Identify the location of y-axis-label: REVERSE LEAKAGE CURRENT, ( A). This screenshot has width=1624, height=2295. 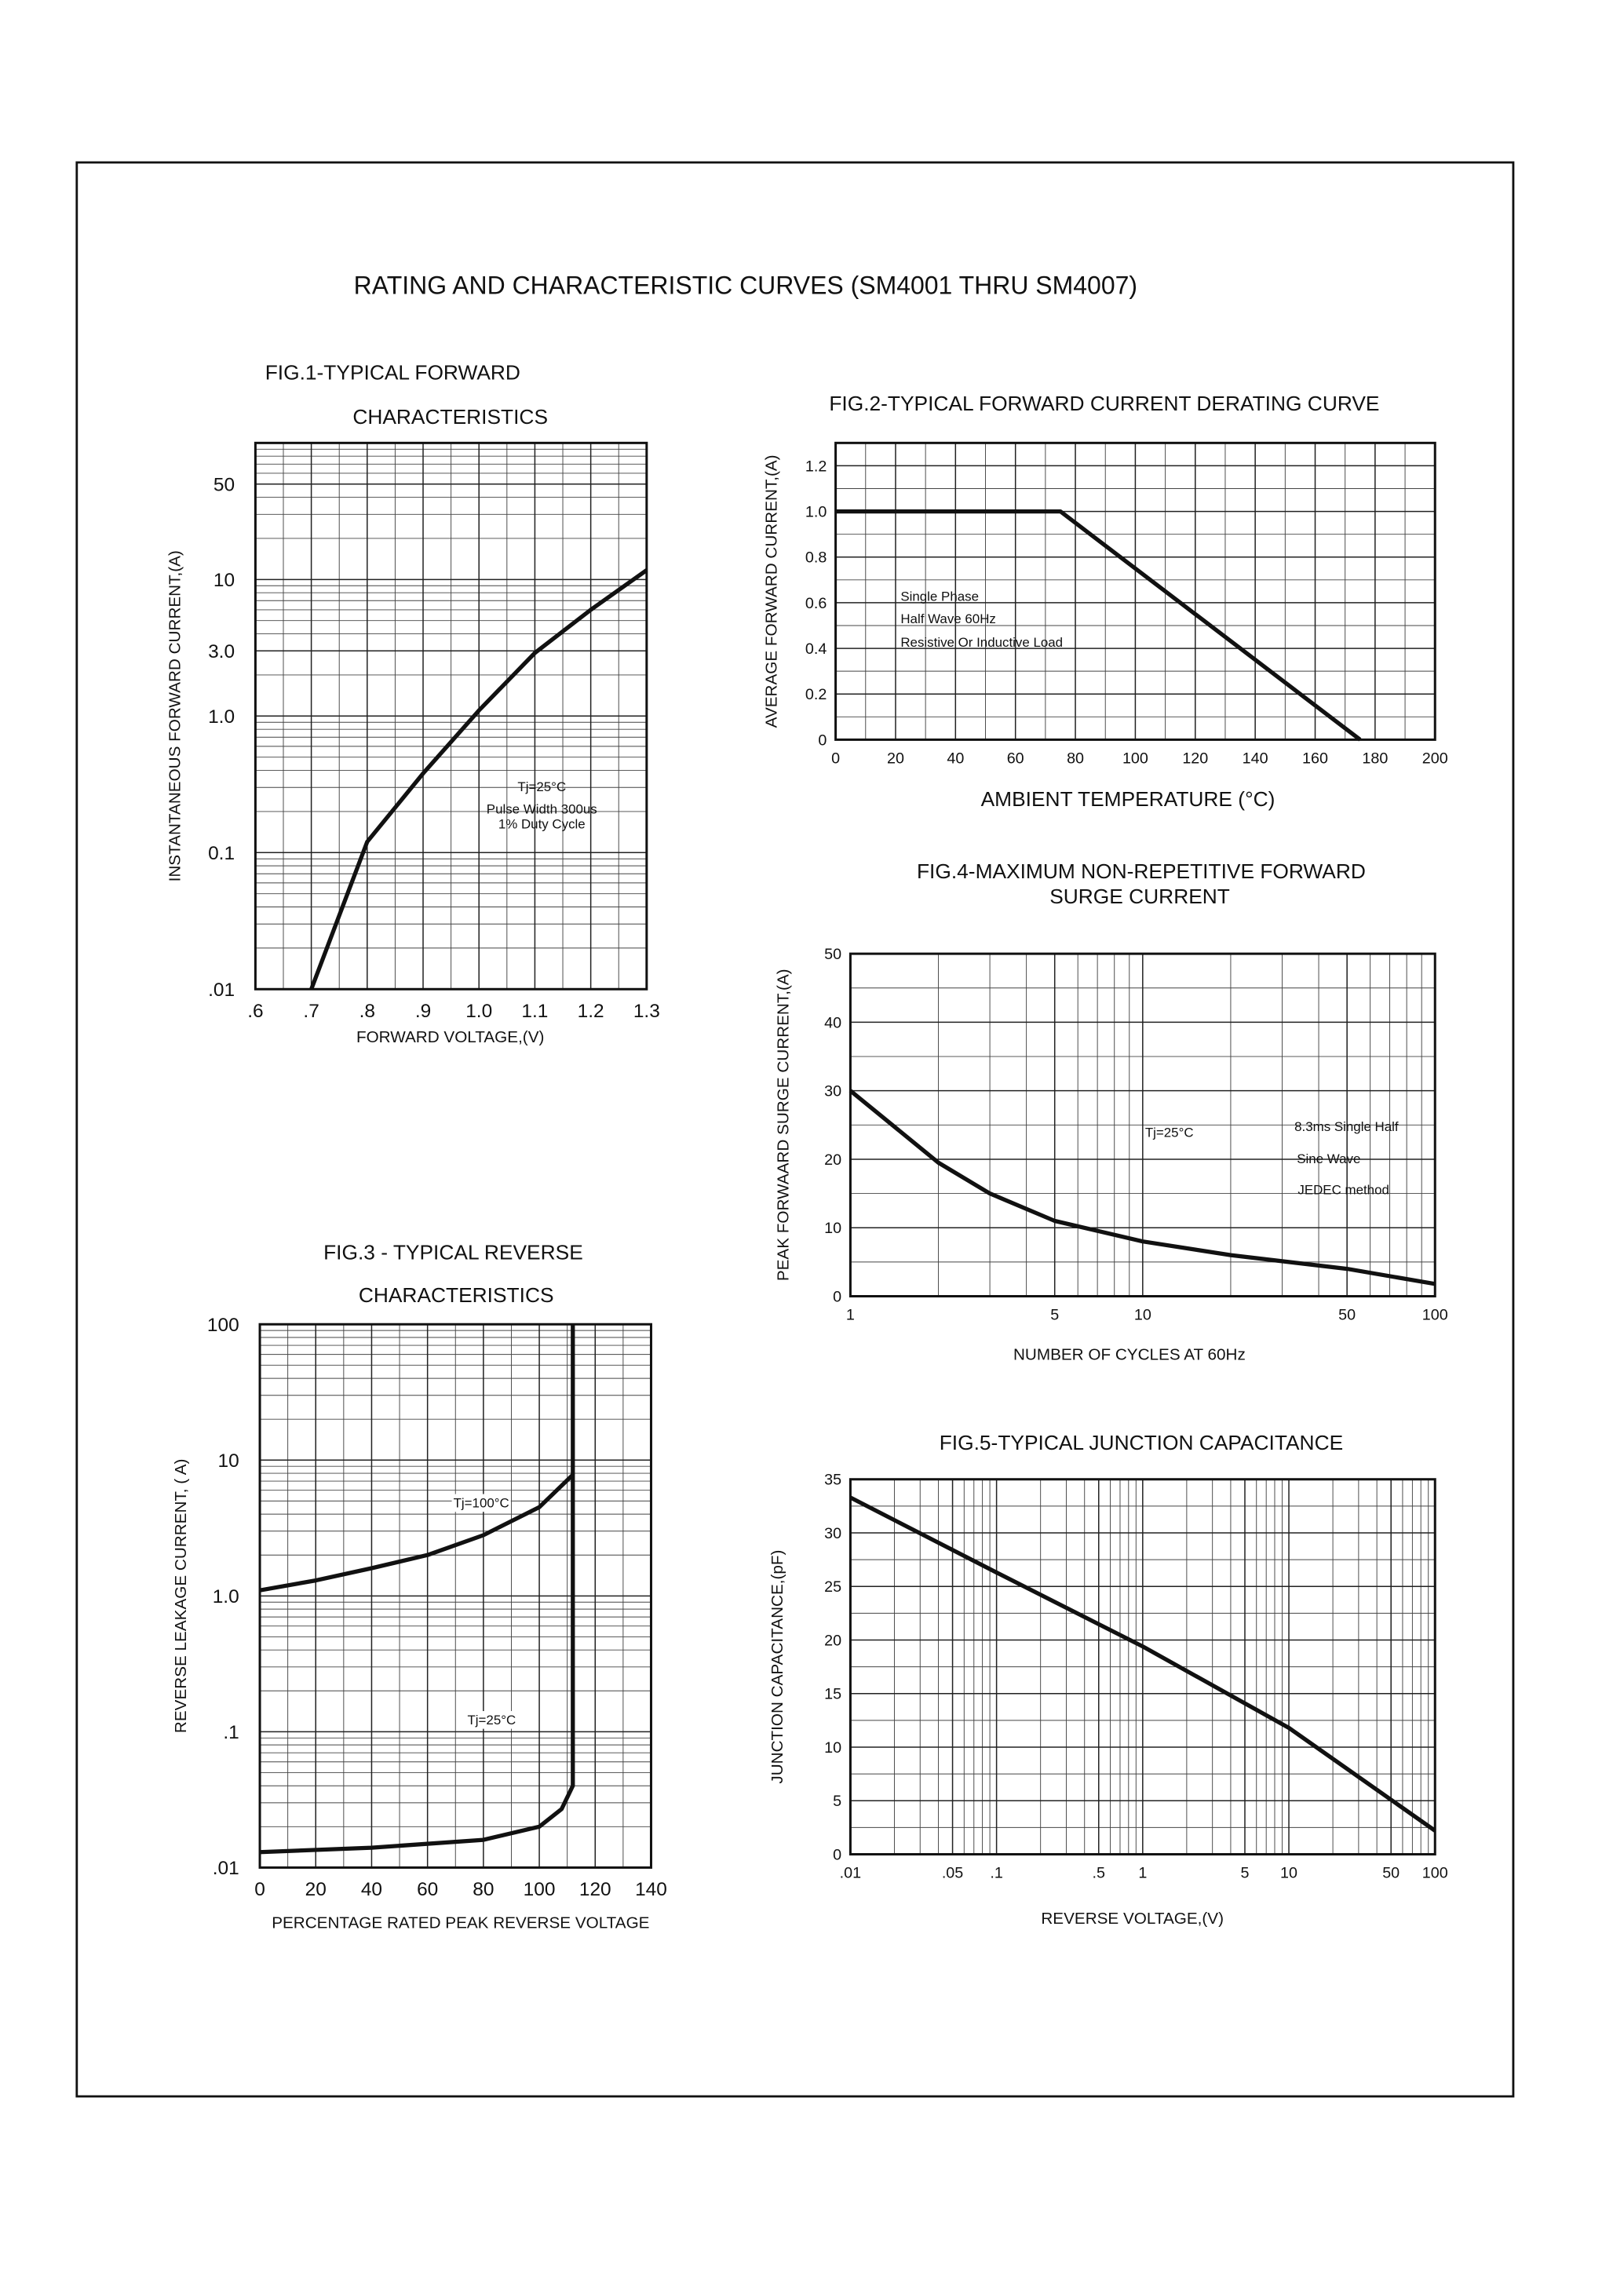
(181, 1596).